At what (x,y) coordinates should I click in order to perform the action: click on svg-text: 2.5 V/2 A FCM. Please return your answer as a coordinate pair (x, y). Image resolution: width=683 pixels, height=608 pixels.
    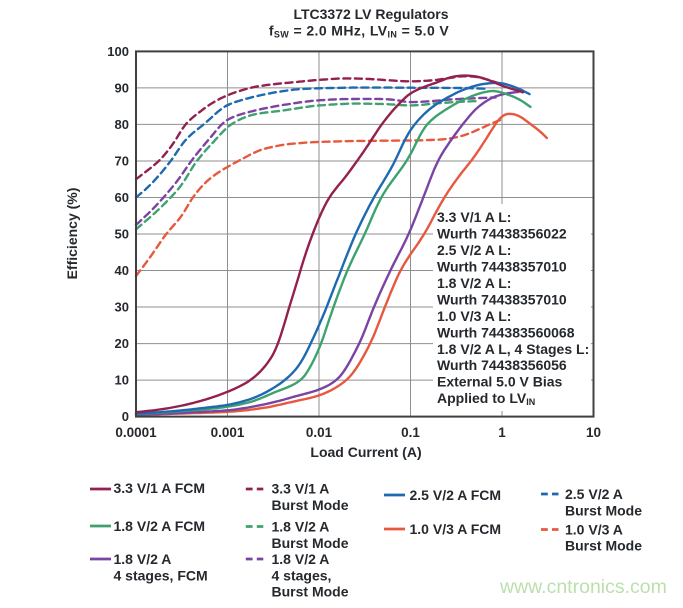
    Looking at the image, I should click on (456, 495).